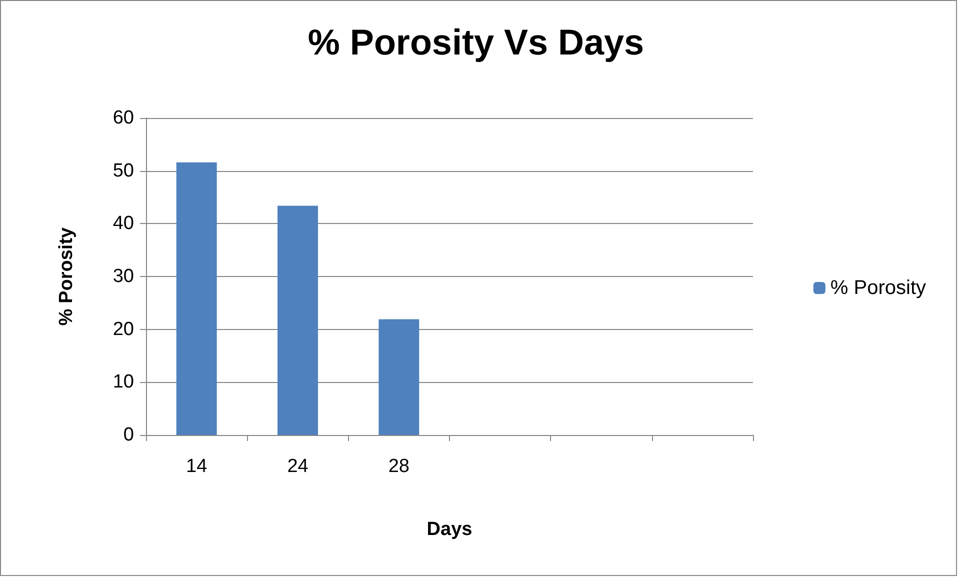 This screenshot has width=959, height=578. What do you see at coordinates (128, 435) in the screenshot?
I see `y-tick-label: 0` at bounding box center [128, 435].